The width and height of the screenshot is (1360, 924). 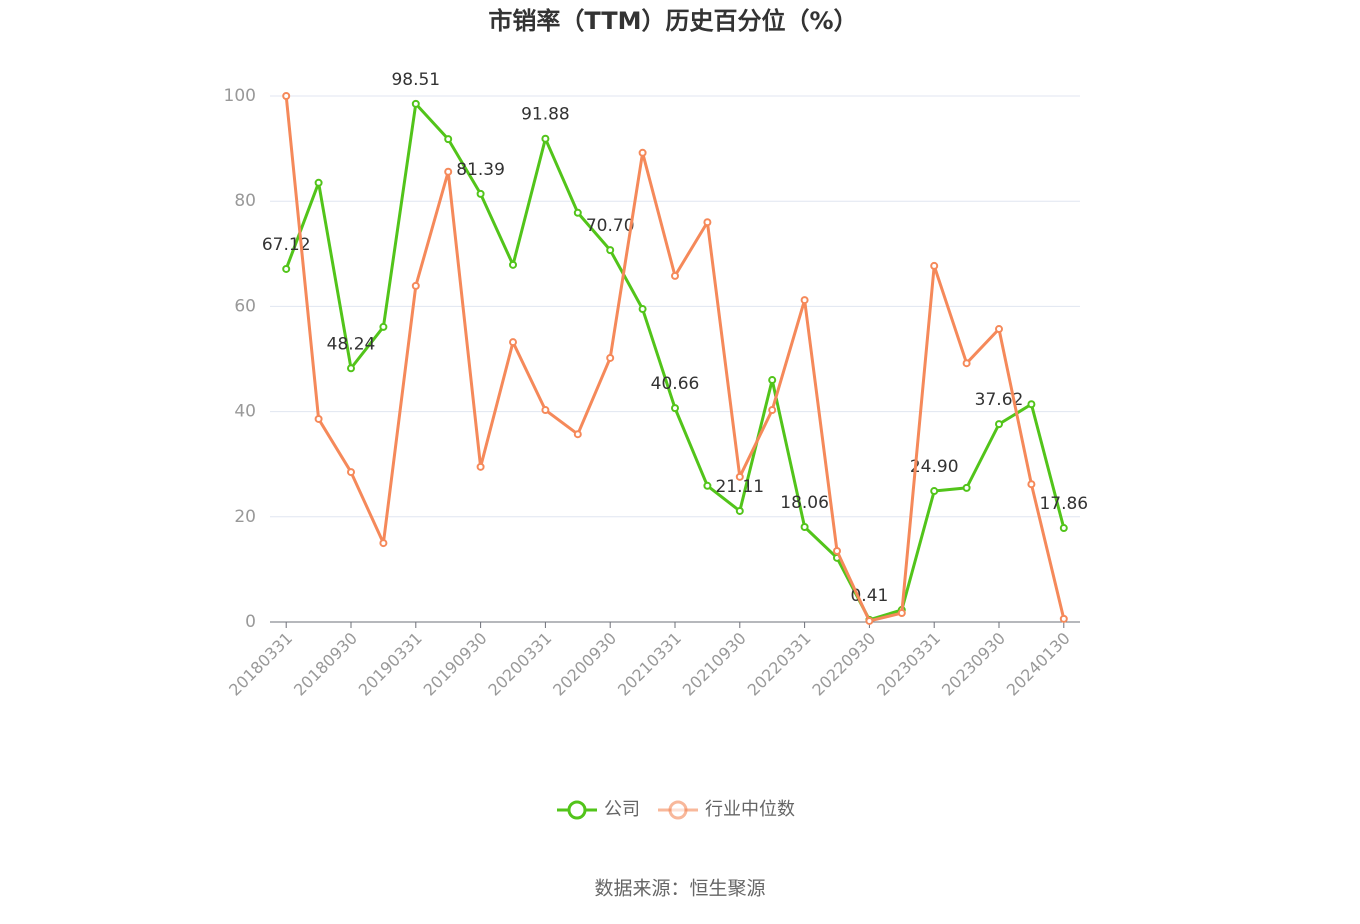 What do you see at coordinates (1063, 504) in the screenshot?
I see `value-label: 17.86` at bounding box center [1063, 504].